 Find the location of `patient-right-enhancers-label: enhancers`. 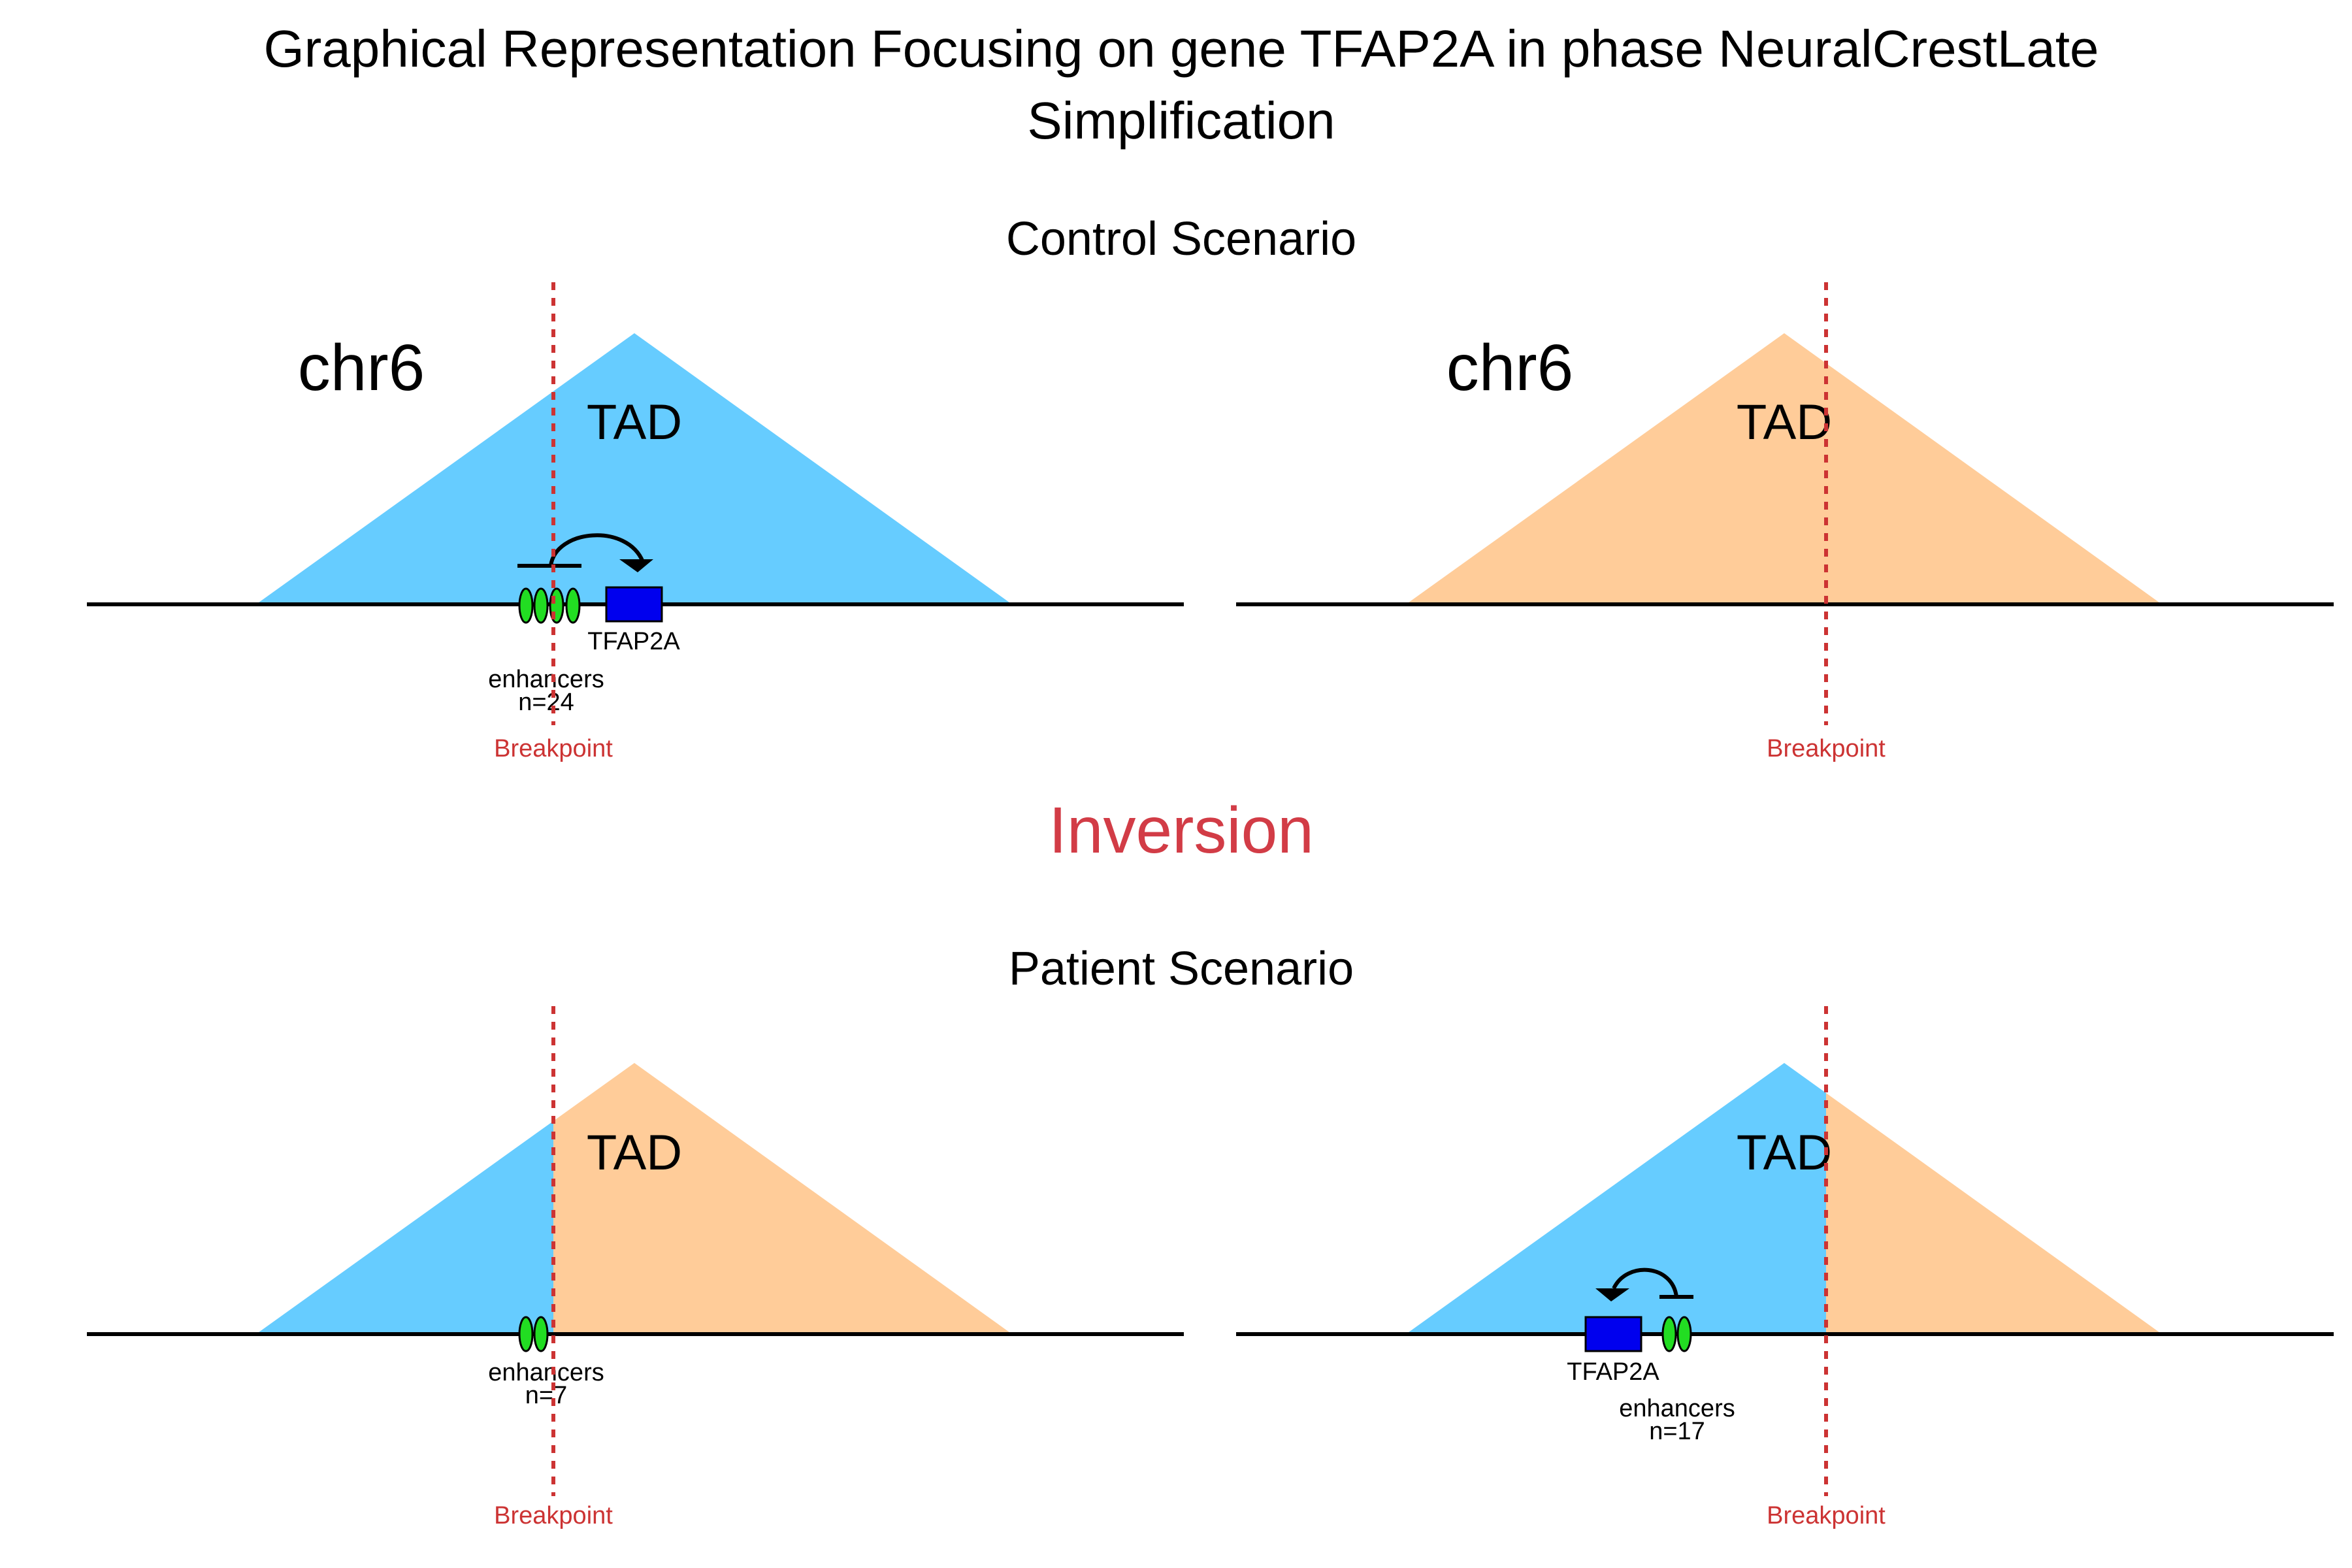

patient-right-enhancers-label: enhancers is located at coordinates (1677, 1408).